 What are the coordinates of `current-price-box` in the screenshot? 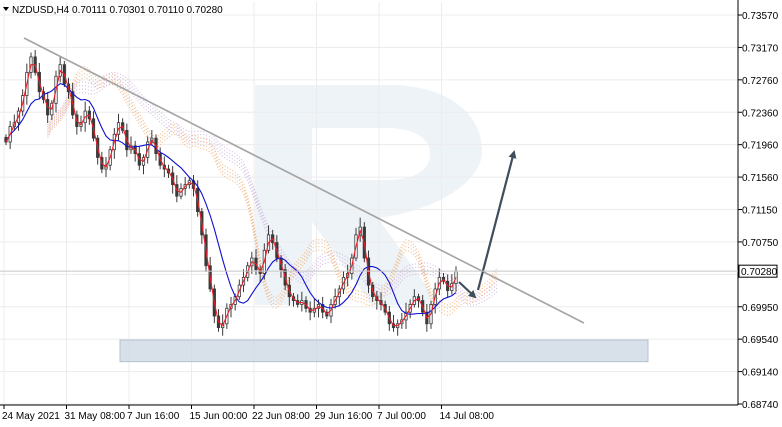 It's located at (758, 271).